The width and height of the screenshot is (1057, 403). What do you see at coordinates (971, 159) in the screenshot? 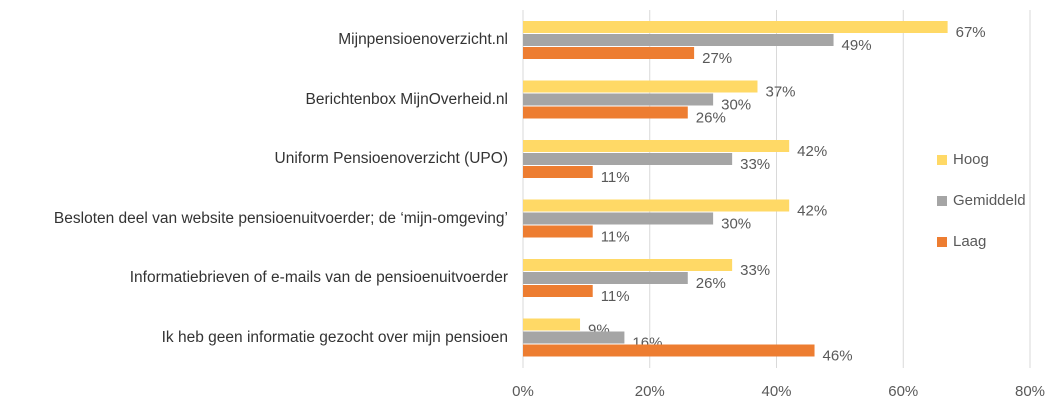
I see `legend-label: Hoog` at bounding box center [971, 159].